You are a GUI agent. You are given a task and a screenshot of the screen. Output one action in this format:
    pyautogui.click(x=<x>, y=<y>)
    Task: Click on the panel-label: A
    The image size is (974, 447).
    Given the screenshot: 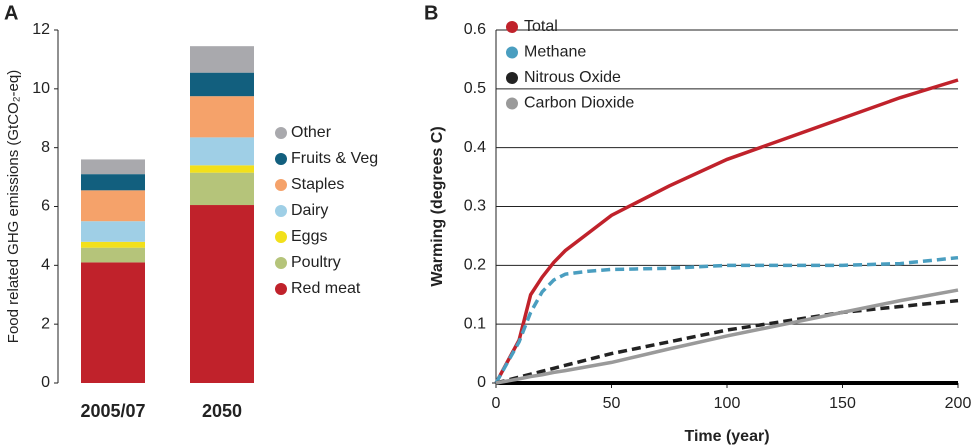 What is the action you would take?
    pyautogui.click(x=11, y=13)
    